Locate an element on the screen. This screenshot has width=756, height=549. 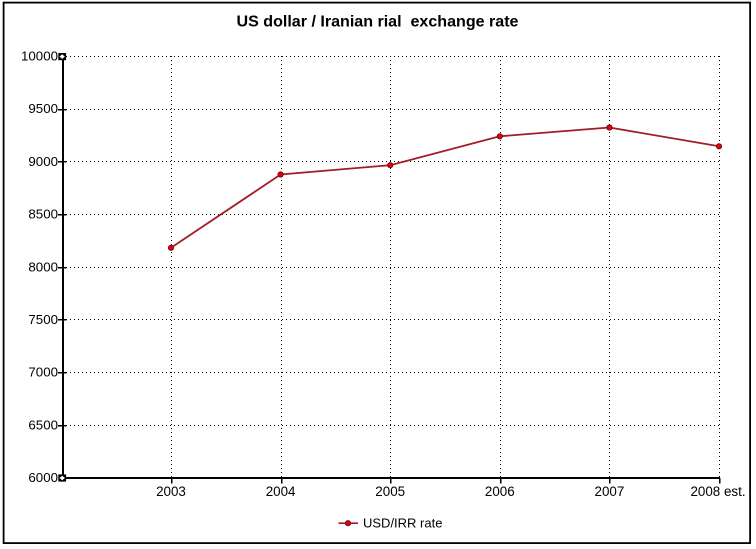
svg-text: 10000 is located at coordinates (39, 56).